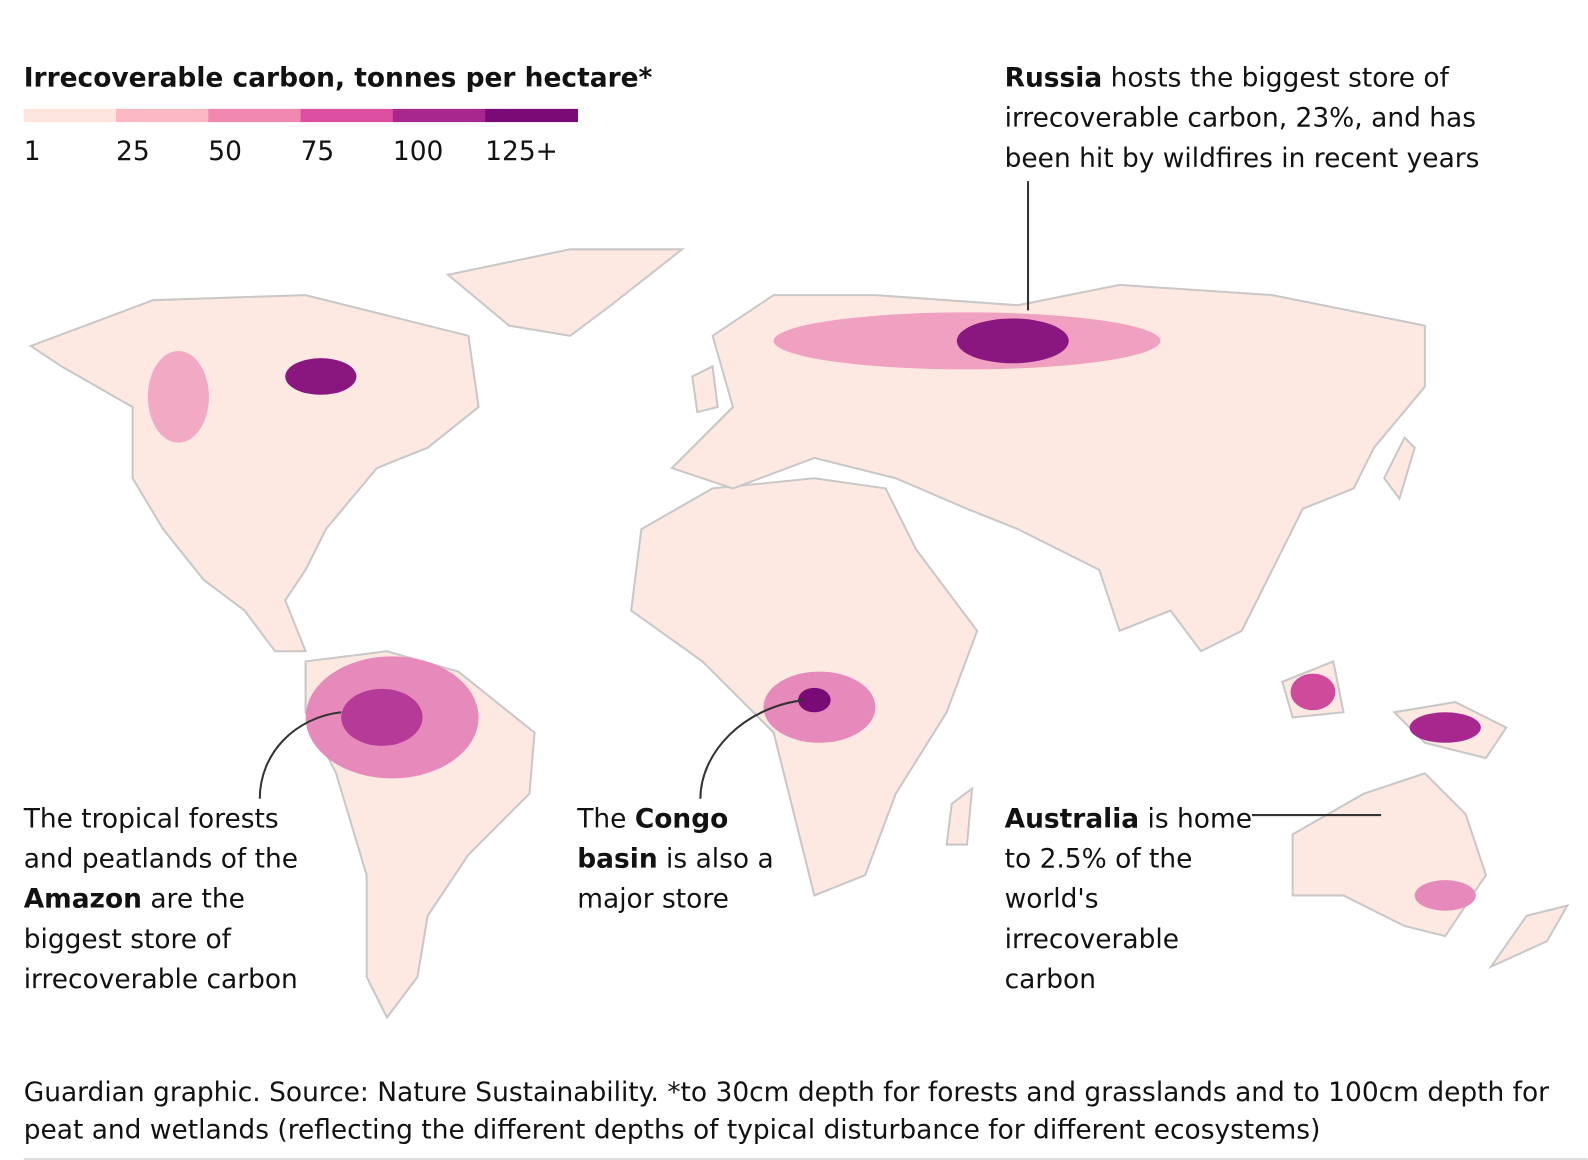 The height and width of the screenshot is (1160, 1588). Describe the element at coordinates (225, 151) in the screenshot. I see `legend-label: 50` at that location.